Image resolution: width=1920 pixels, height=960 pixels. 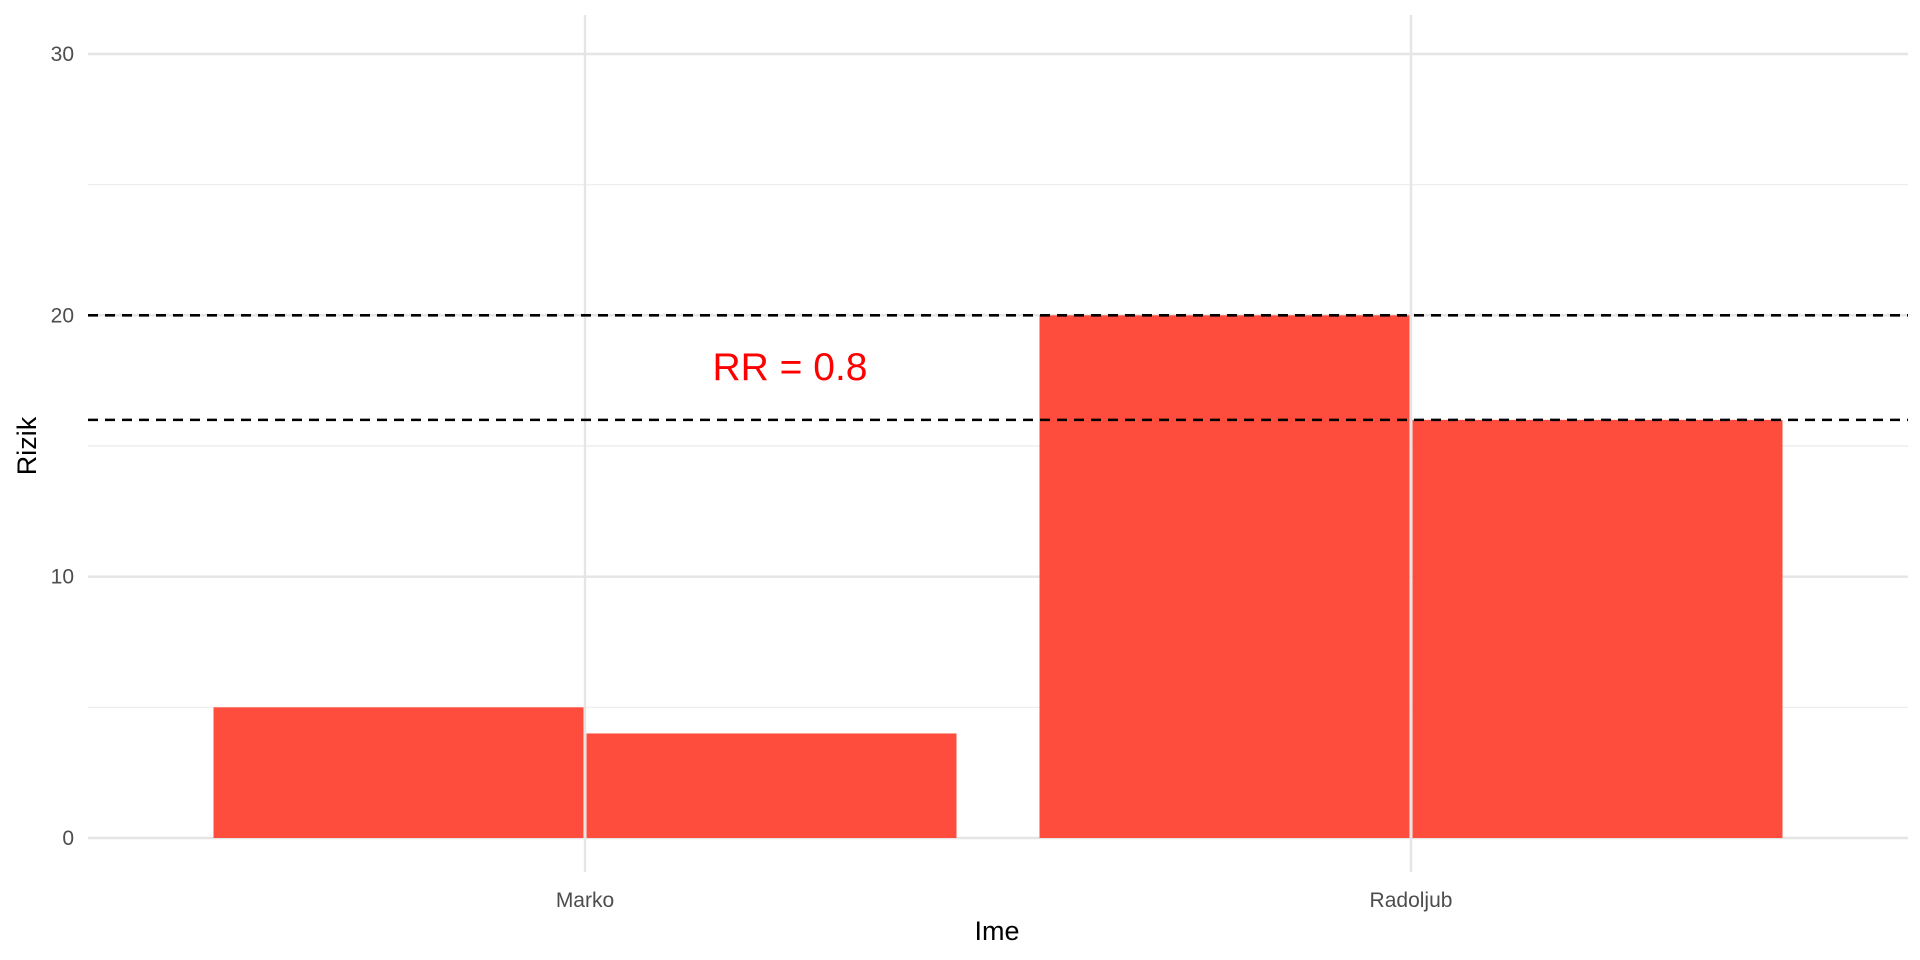 I want to click on x-tick-label: Radoljub, so click(x=1411, y=900).